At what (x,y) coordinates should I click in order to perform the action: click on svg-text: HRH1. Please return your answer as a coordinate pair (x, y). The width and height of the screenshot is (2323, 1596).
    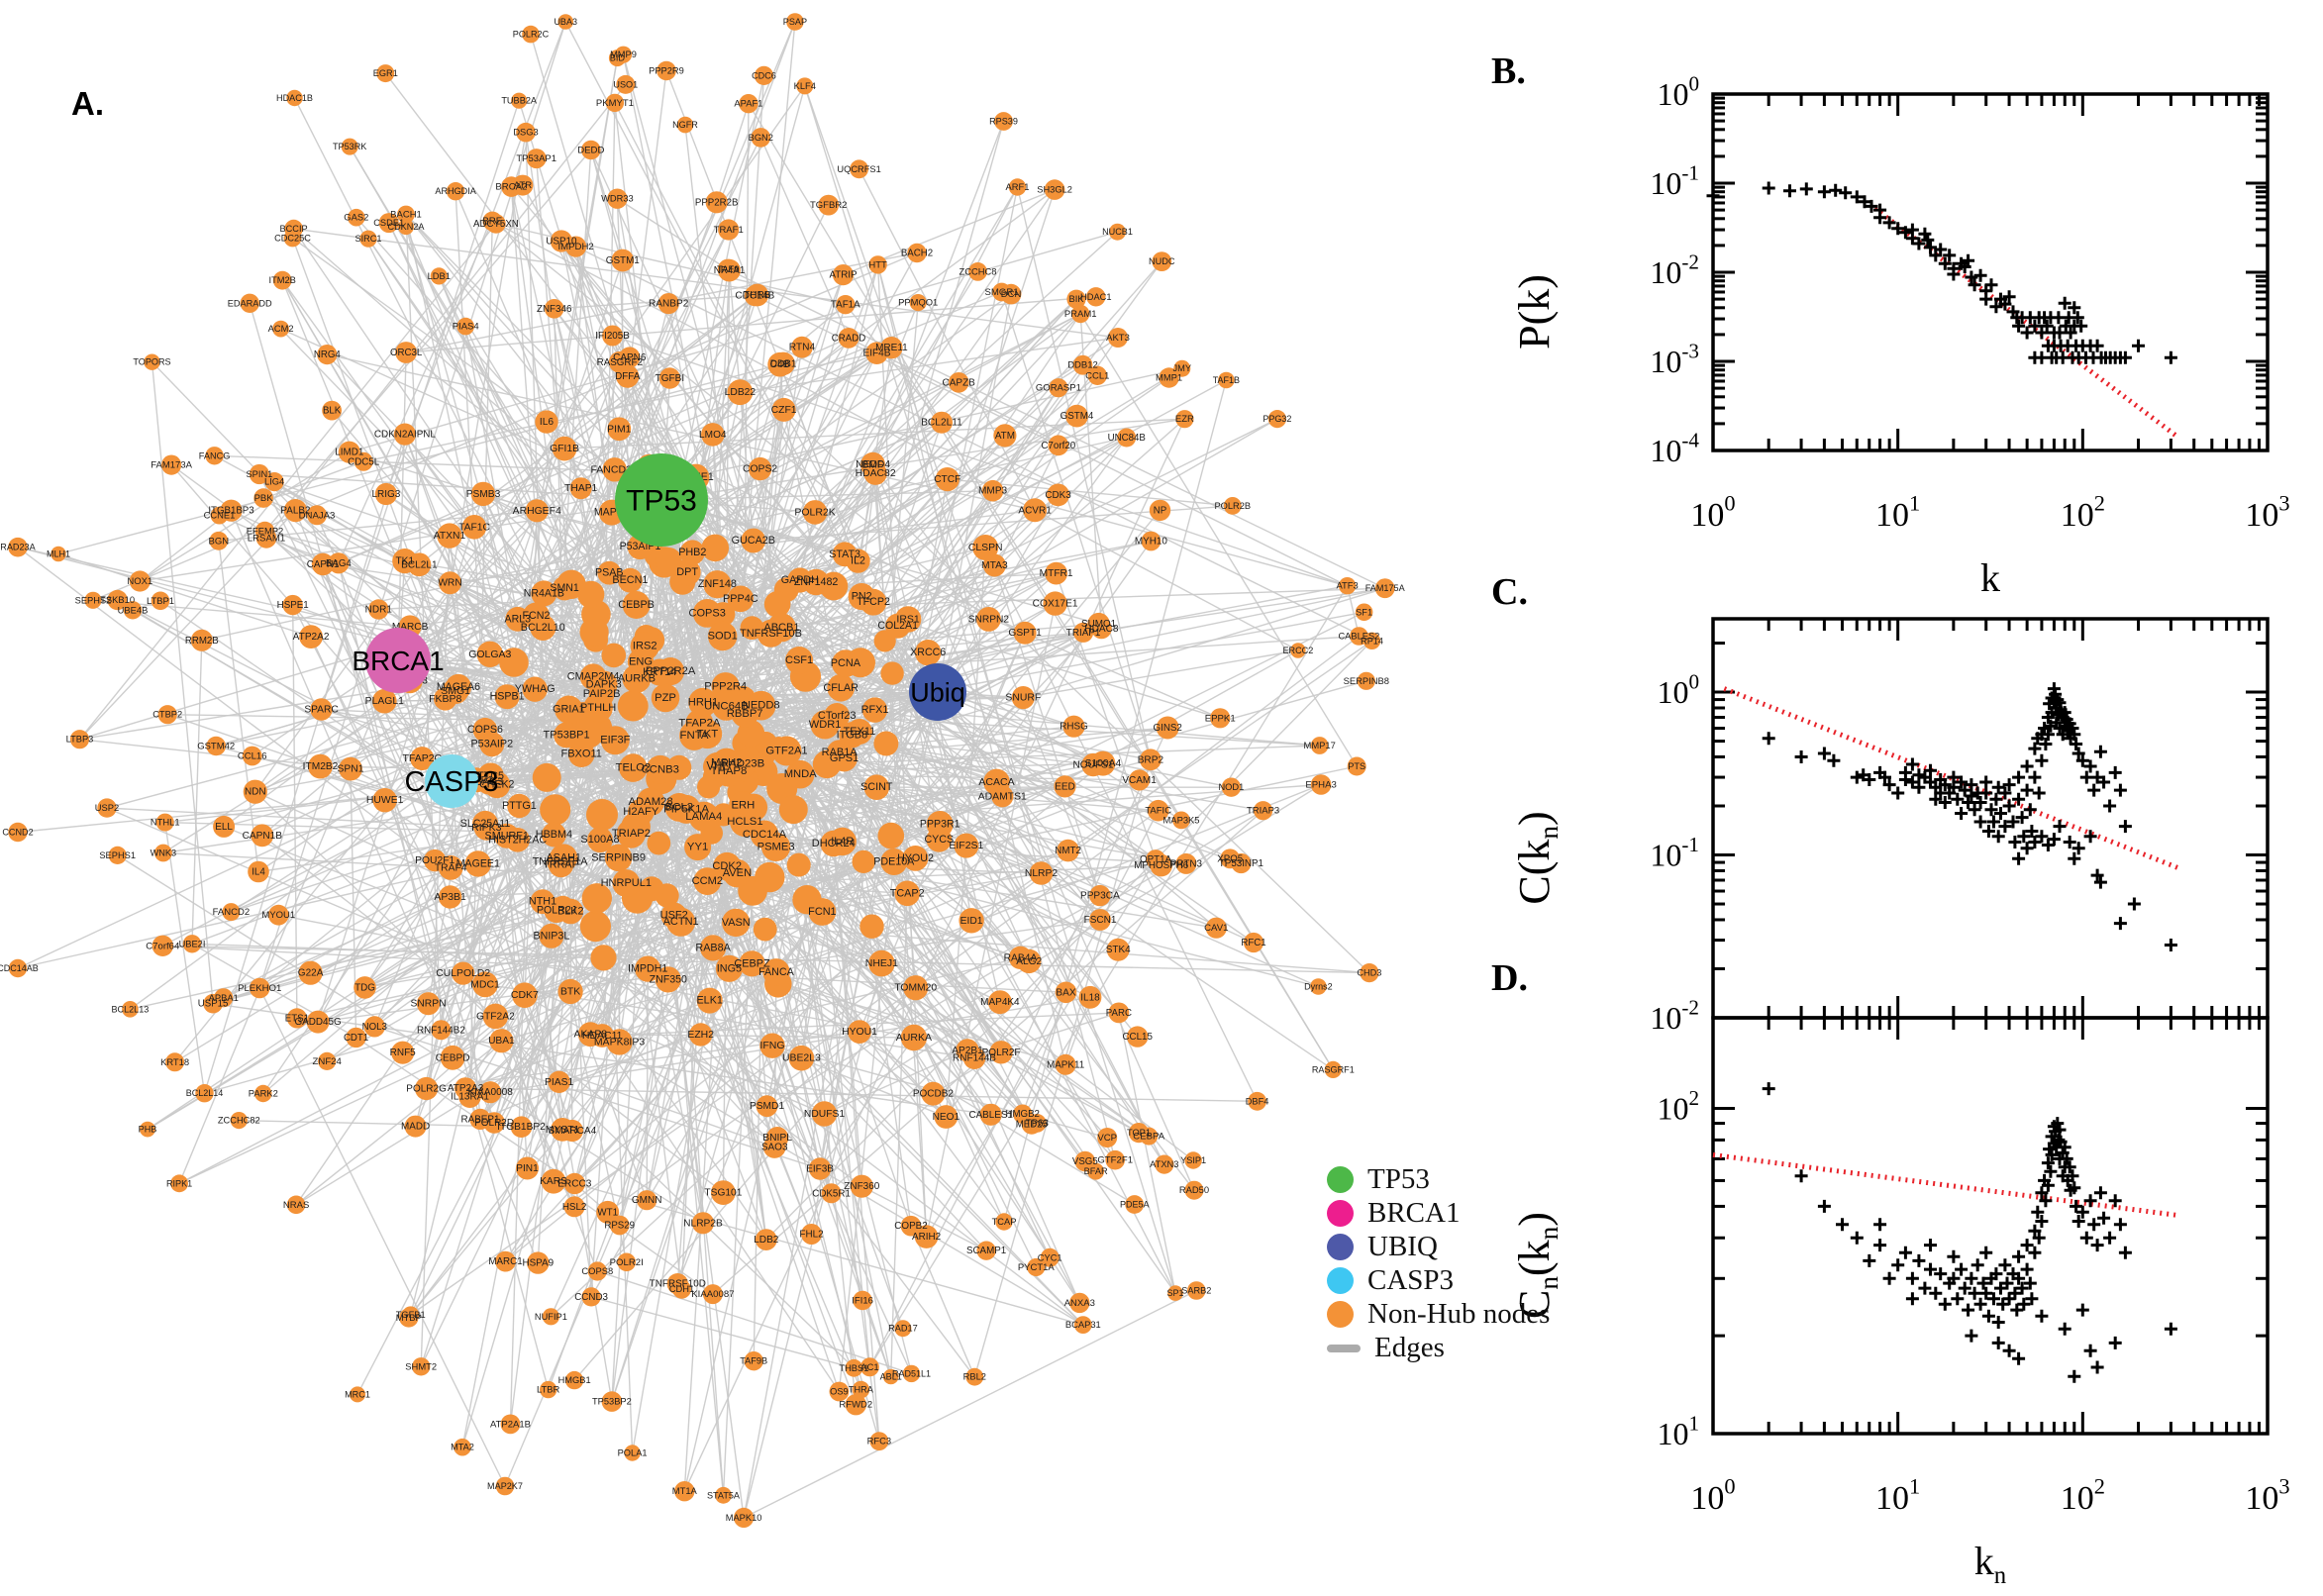
    Looking at the image, I should click on (703, 703).